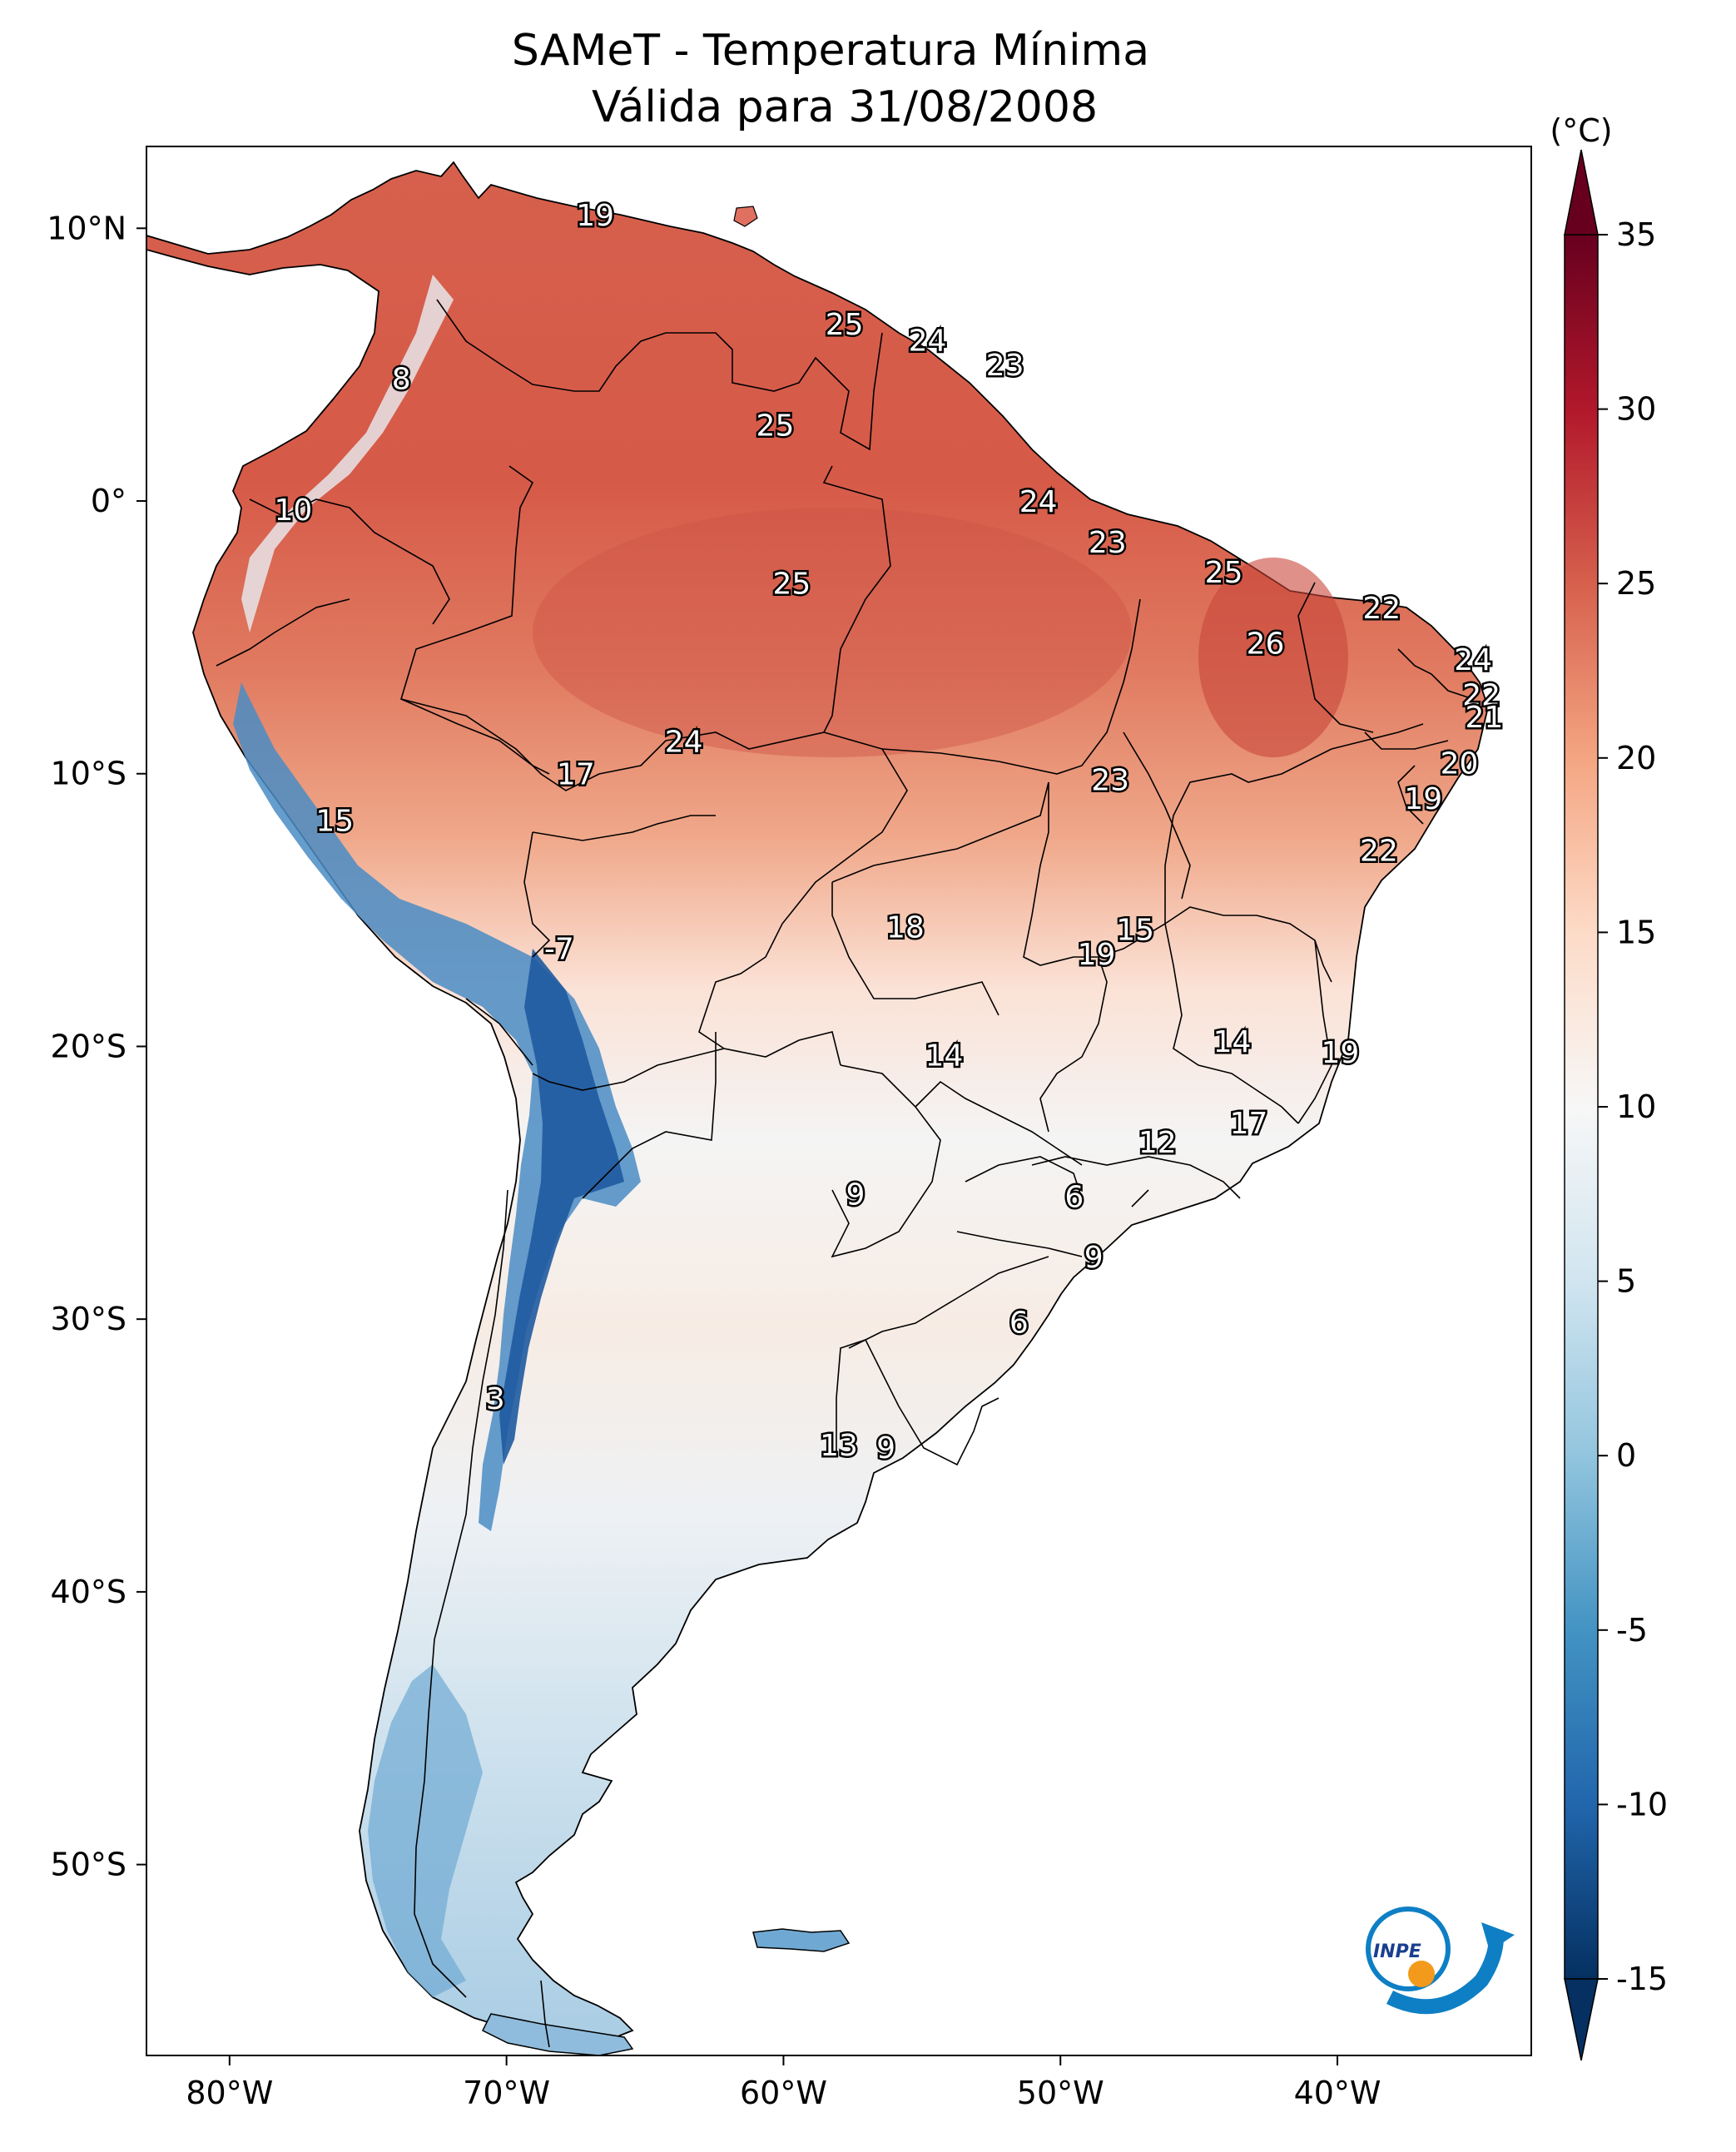 The image size is (1736, 2152). Describe the element at coordinates (401, 380) in the screenshot. I see `temperature-label: 8` at that location.